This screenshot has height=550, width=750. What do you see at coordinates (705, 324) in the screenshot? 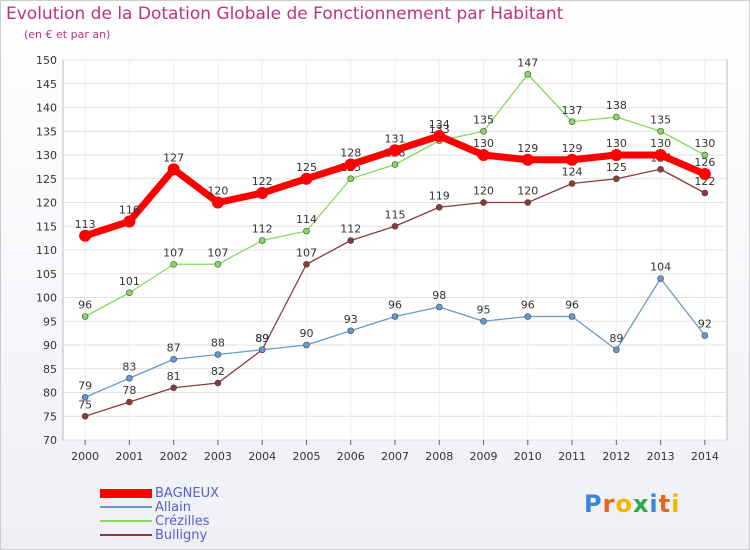
I see `data-label-allain: 92` at bounding box center [705, 324].